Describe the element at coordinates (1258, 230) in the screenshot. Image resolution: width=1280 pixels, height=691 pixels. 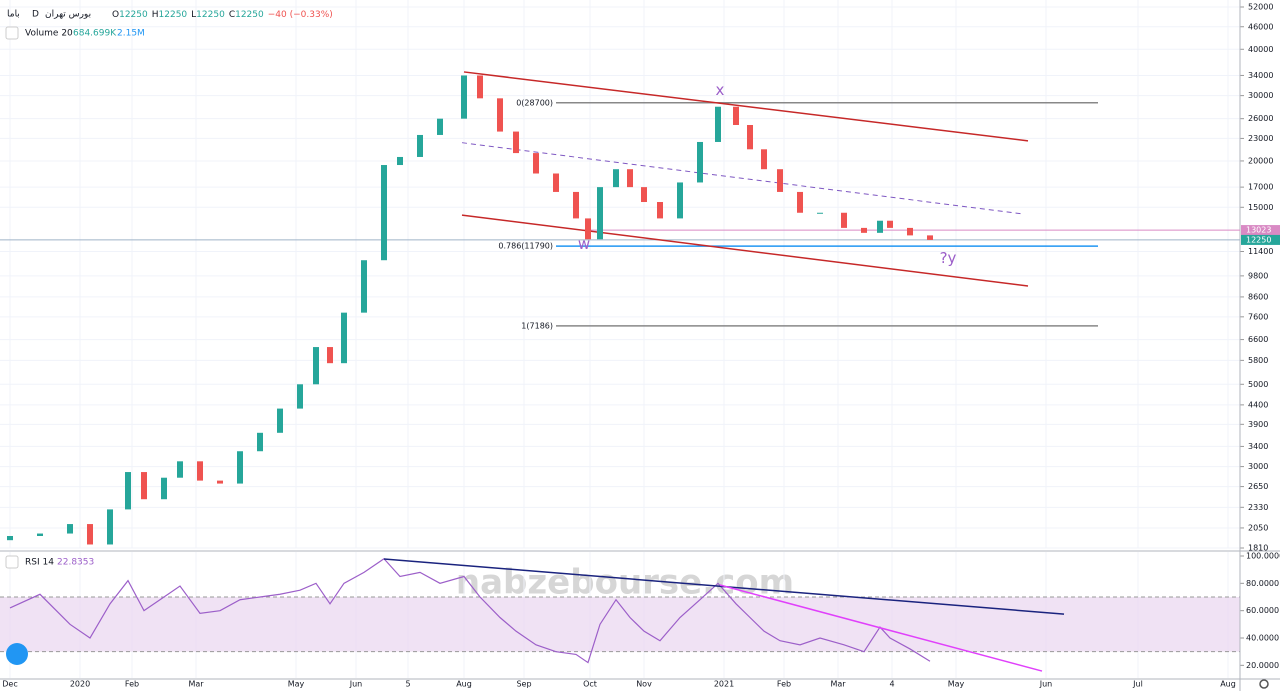
I see `price-label: 13023` at that location.